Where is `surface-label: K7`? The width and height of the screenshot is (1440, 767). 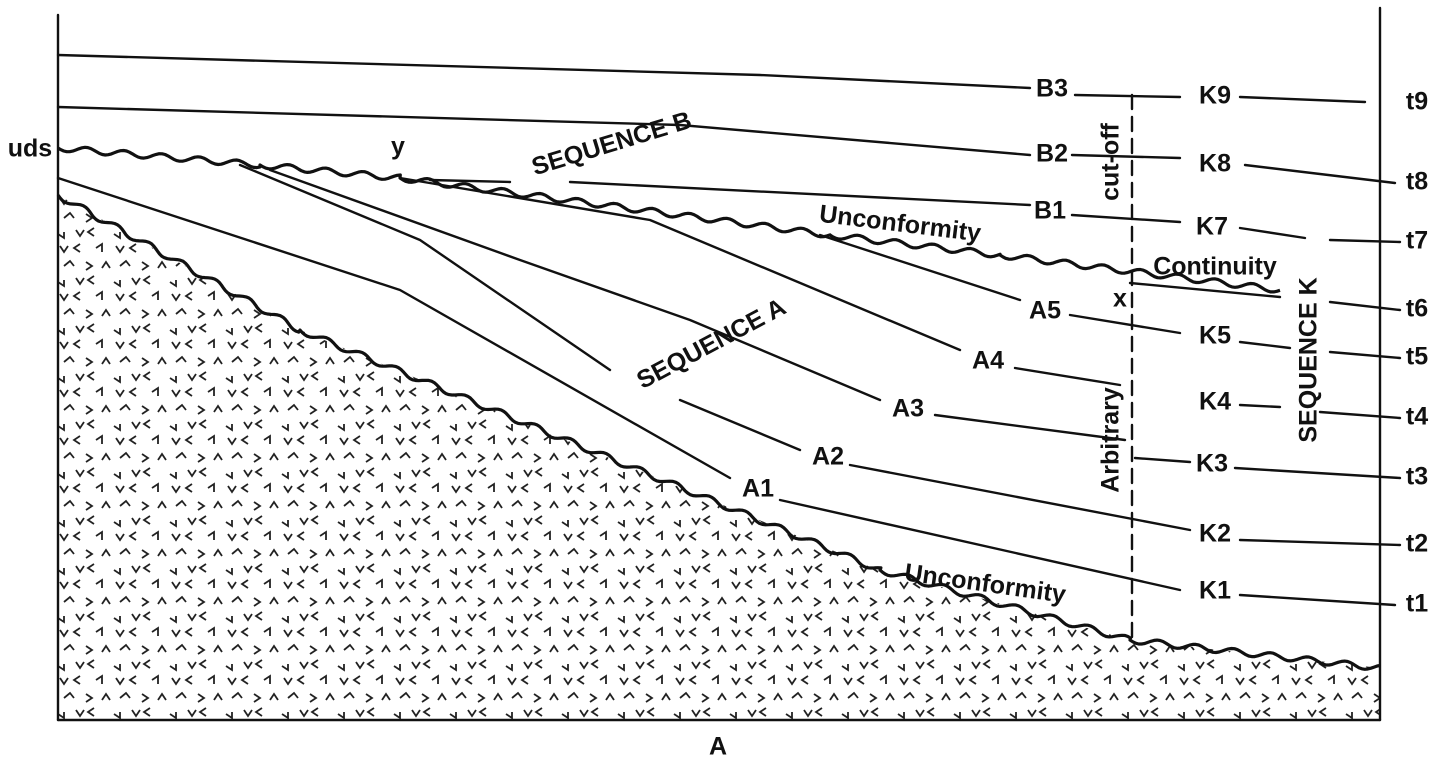
surface-label: K7 is located at coordinates (1212, 227).